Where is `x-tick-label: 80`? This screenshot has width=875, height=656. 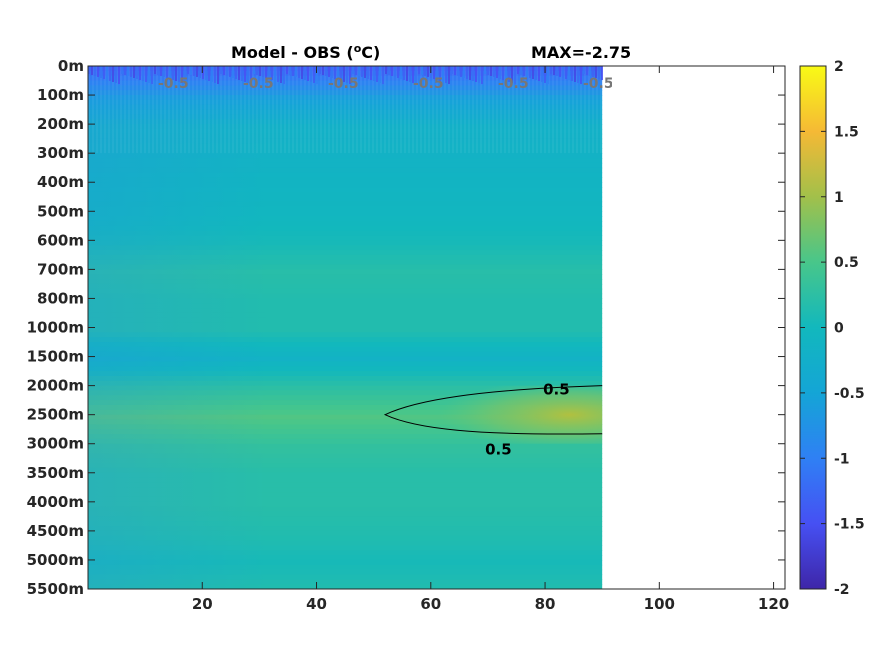 x-tick-label: 80 is located at coordinates (545, 604).